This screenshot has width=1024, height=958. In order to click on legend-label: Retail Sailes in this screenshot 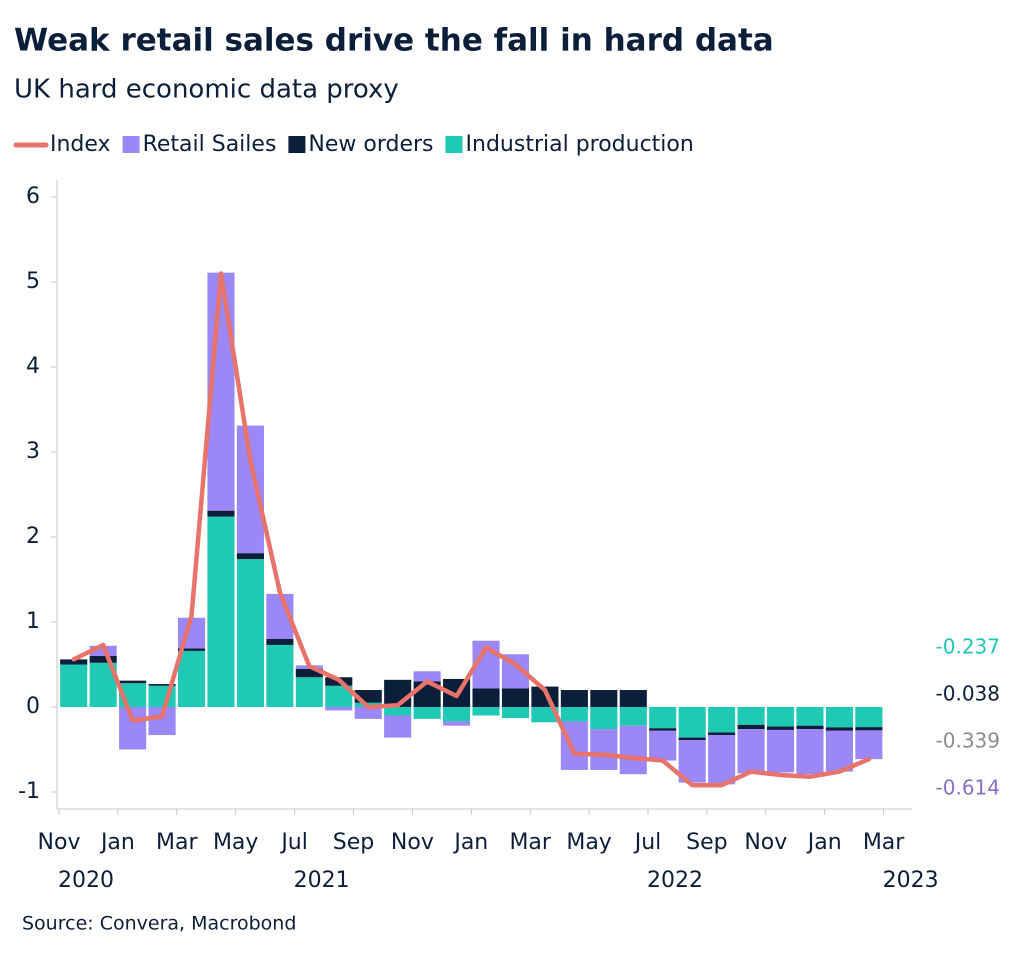, I will do `click(210, 144)`.